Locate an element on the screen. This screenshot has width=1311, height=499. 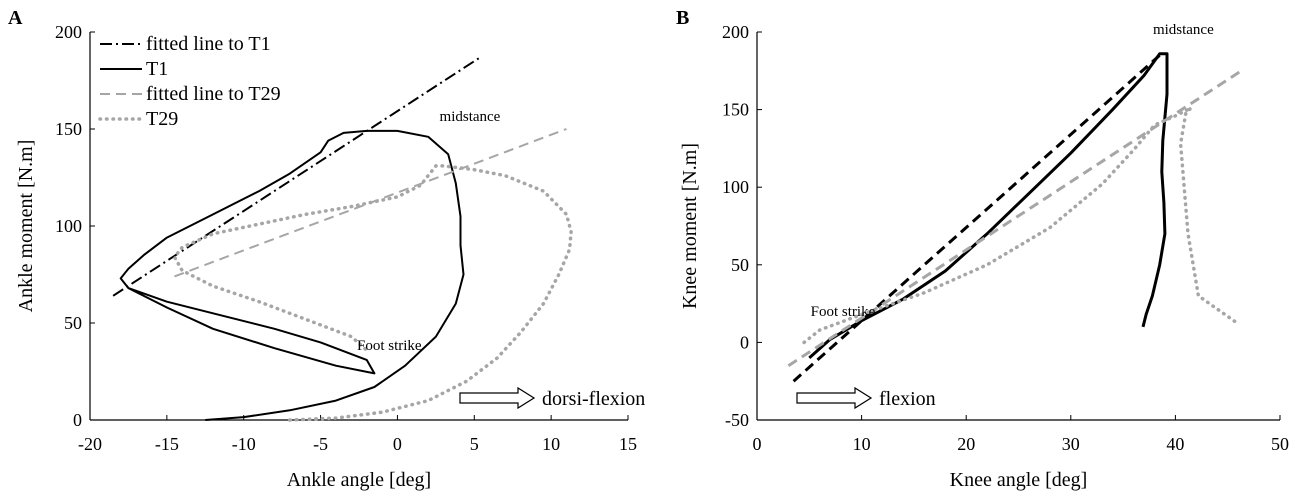
series-fitted-line-to-t1 is located at coordinates (296, 176).